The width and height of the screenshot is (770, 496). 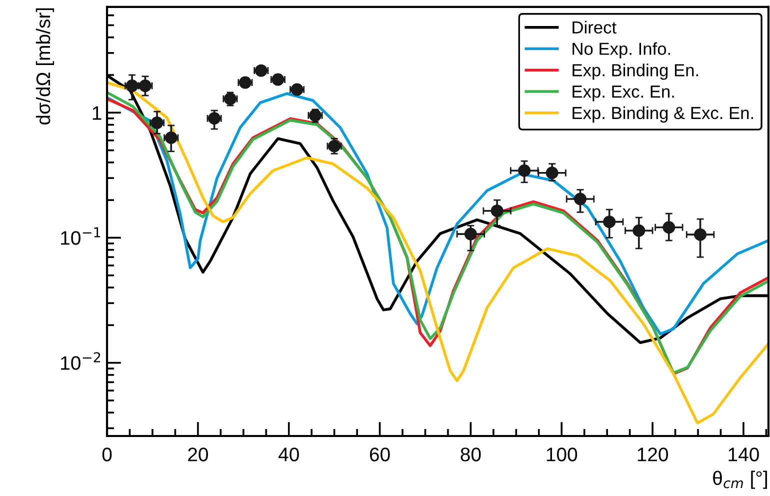 What do you see at coordinates (80, 236) in the screenshot?
I see `y-tick-label: 10$^{−1}$` at bounding box center [80, 236].